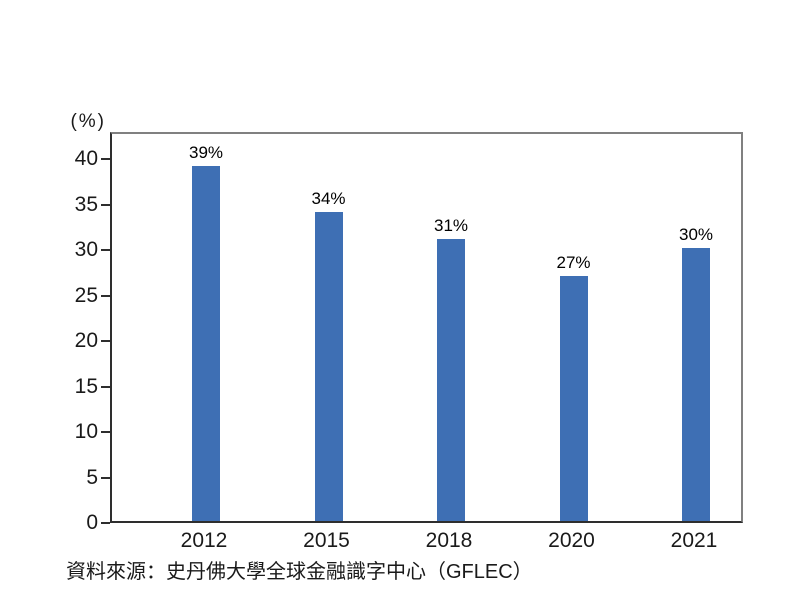  I want to click on bar-value-label: 30%, so click(696, 235).